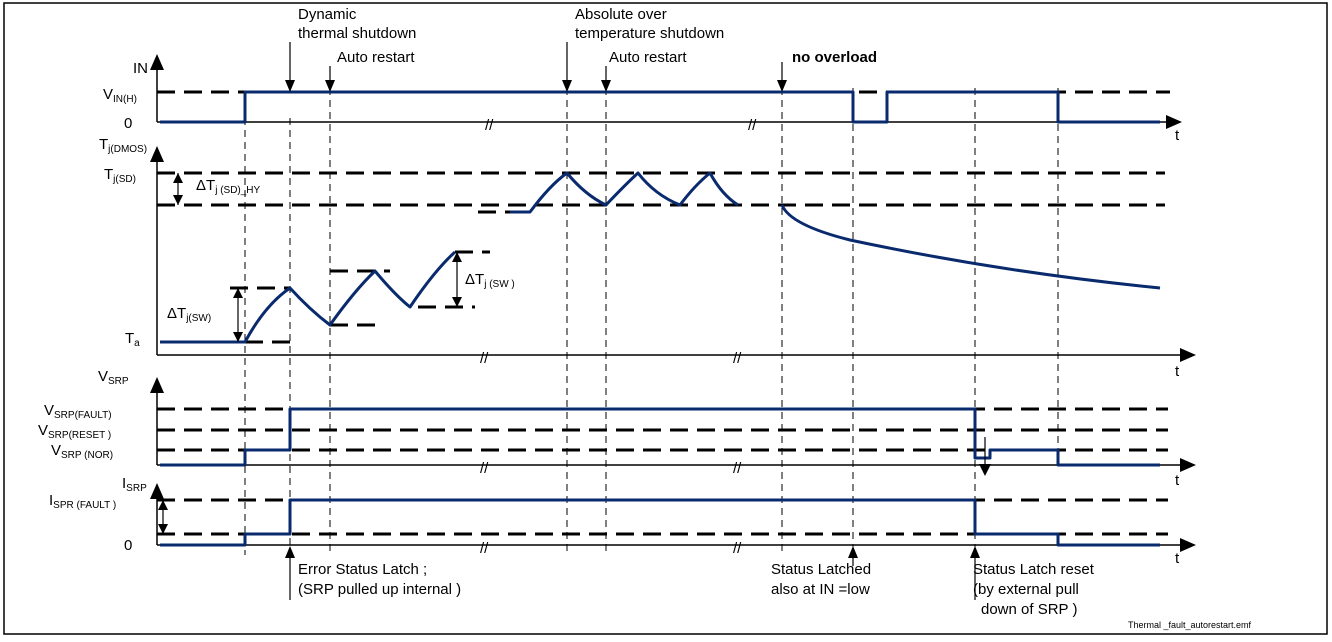 The image size is (1332, 642). What do you see at coordinates (1177, 558) in the screenshot?
I see `isrp-t-label: t` at bounding box center [1177, 558].